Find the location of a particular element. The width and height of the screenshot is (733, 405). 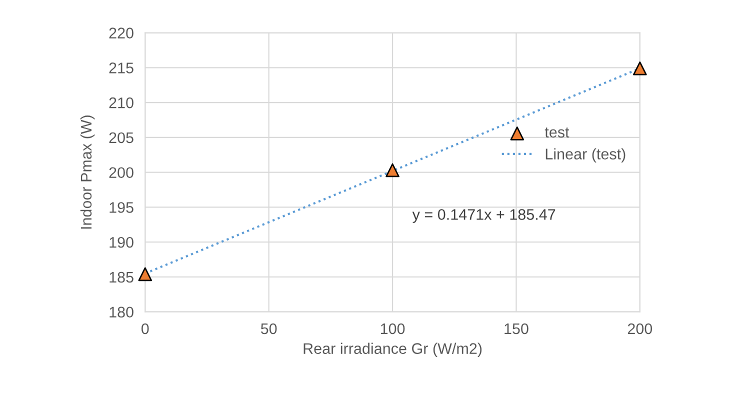

x-tick-label: 150 is located at coordinates (516, 328).